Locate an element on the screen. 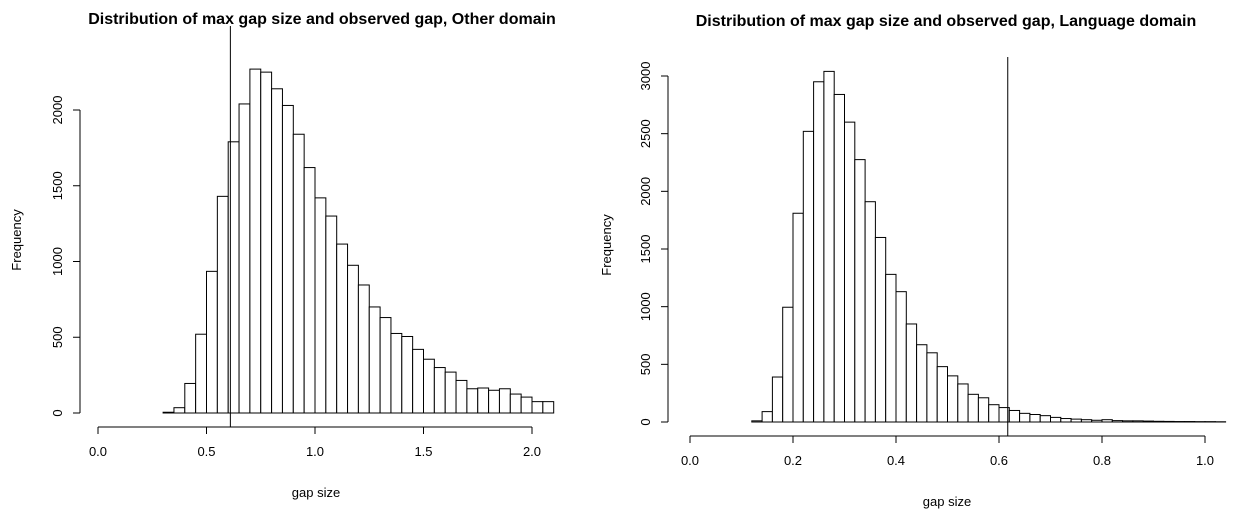  left-x-axis: 0.0 0.5 1.0 1.5 2.0 is located at coordinates (315, 442).